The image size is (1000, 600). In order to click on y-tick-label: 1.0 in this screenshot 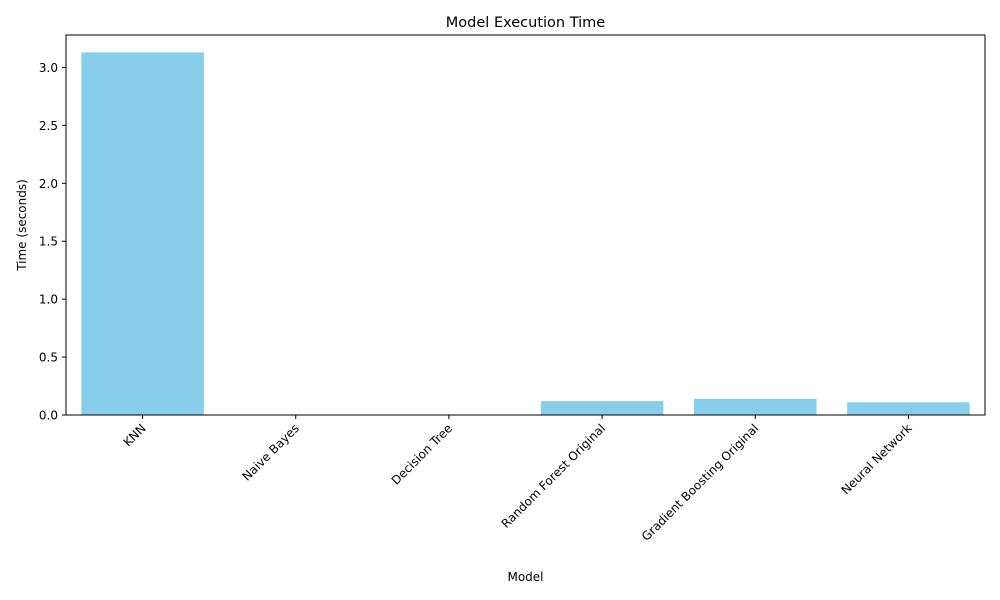, I will do `click(48, 300)`.